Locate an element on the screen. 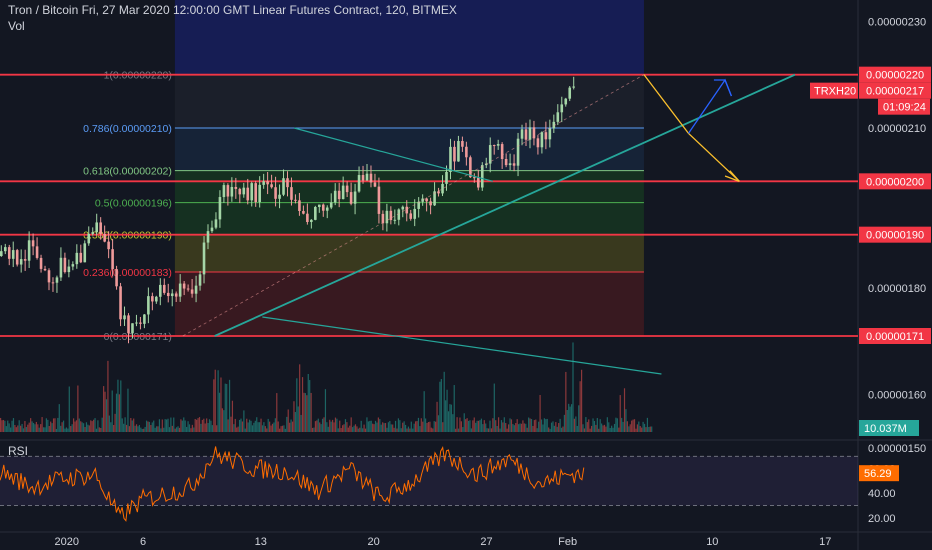  arrowhead-down is located at coordinates (732, 176).